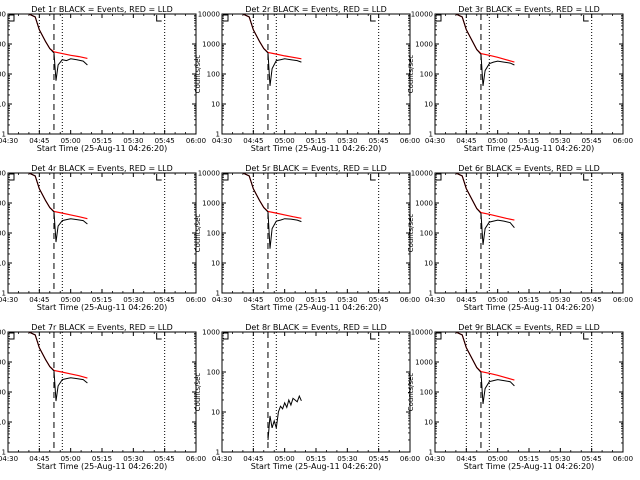 This screenshot has height=480, width=640. I want to click on panel-title: Det 2r BLACK = Events, RED = LLD, so click(316, 9).